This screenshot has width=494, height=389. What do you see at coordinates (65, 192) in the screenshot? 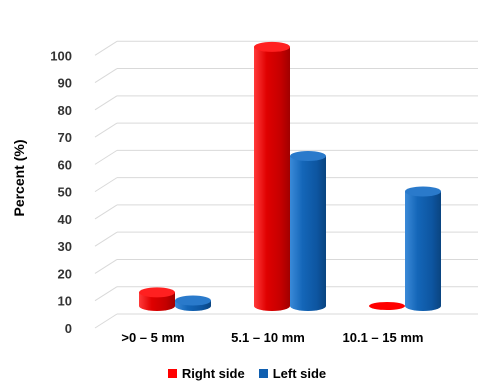
I see `y-tick-label: 50` at bounding box center [65, 192].